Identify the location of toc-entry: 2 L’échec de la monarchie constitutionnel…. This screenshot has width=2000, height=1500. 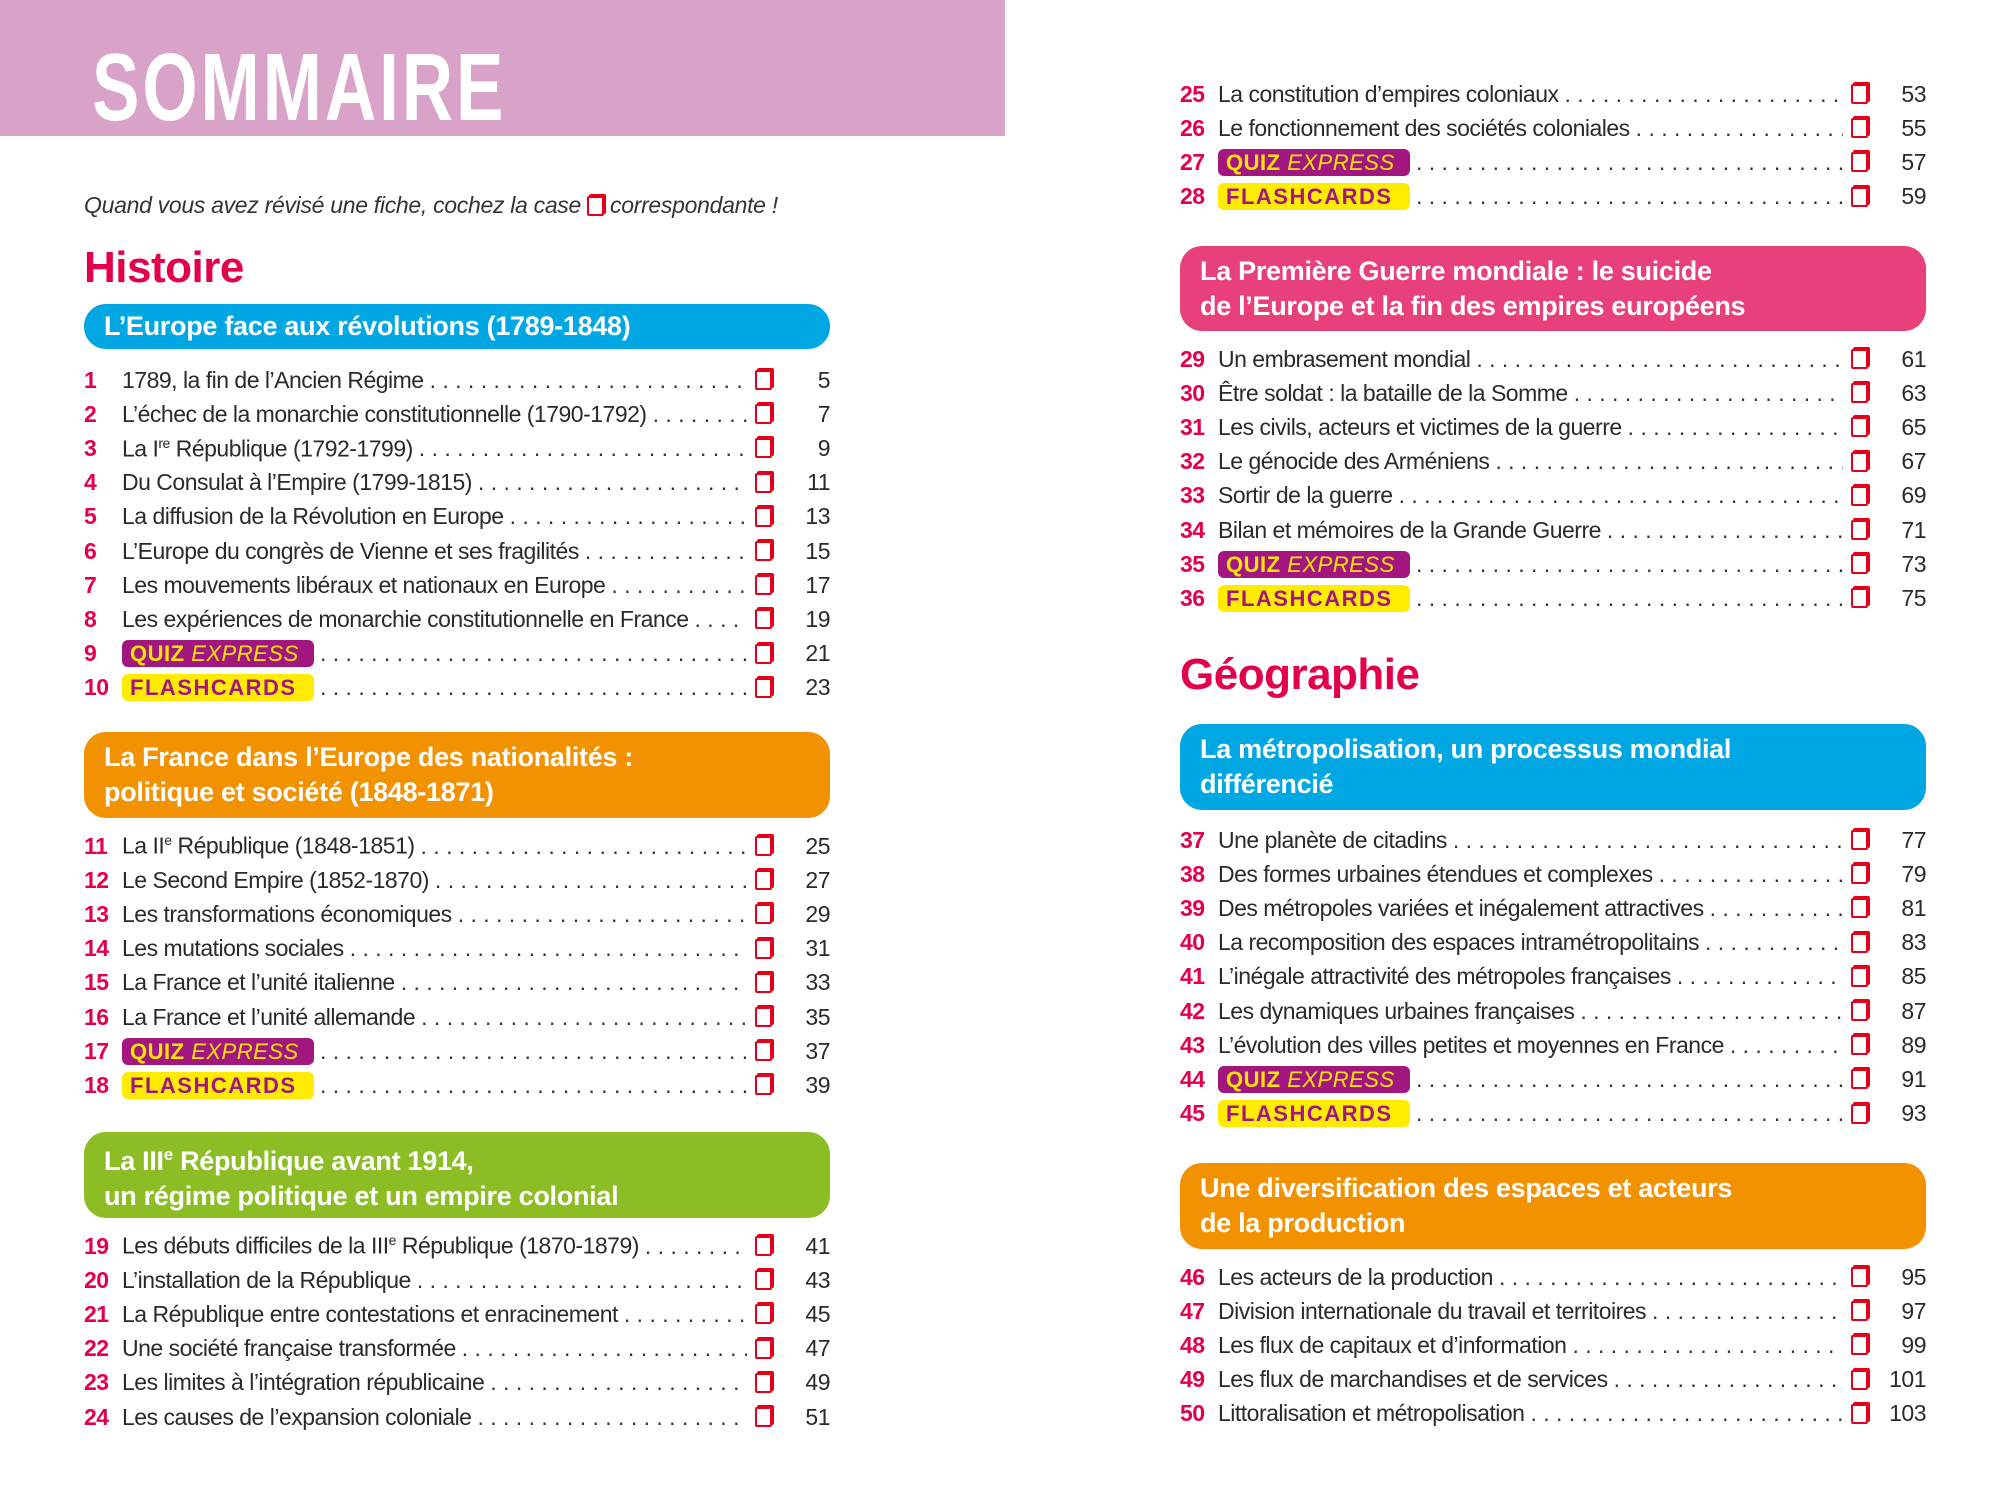
(457, 414).